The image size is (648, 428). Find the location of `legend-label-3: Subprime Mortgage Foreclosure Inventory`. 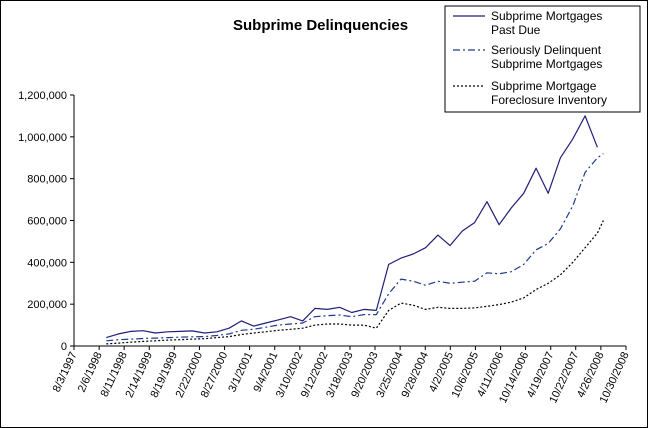

legend-label-3: Subprime Mortgage Foreclosure Inventory is located at coordinates (549, 93).